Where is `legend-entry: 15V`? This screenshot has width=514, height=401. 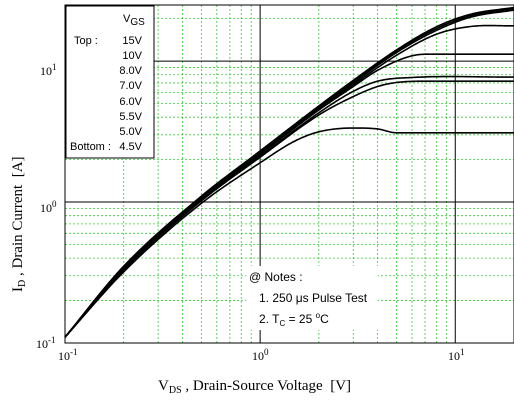
legend-entry: 15V is located at coordinates (132, 41).